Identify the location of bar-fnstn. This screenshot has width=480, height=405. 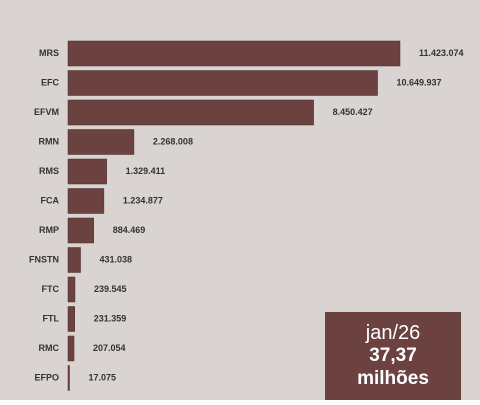
(74, 260).